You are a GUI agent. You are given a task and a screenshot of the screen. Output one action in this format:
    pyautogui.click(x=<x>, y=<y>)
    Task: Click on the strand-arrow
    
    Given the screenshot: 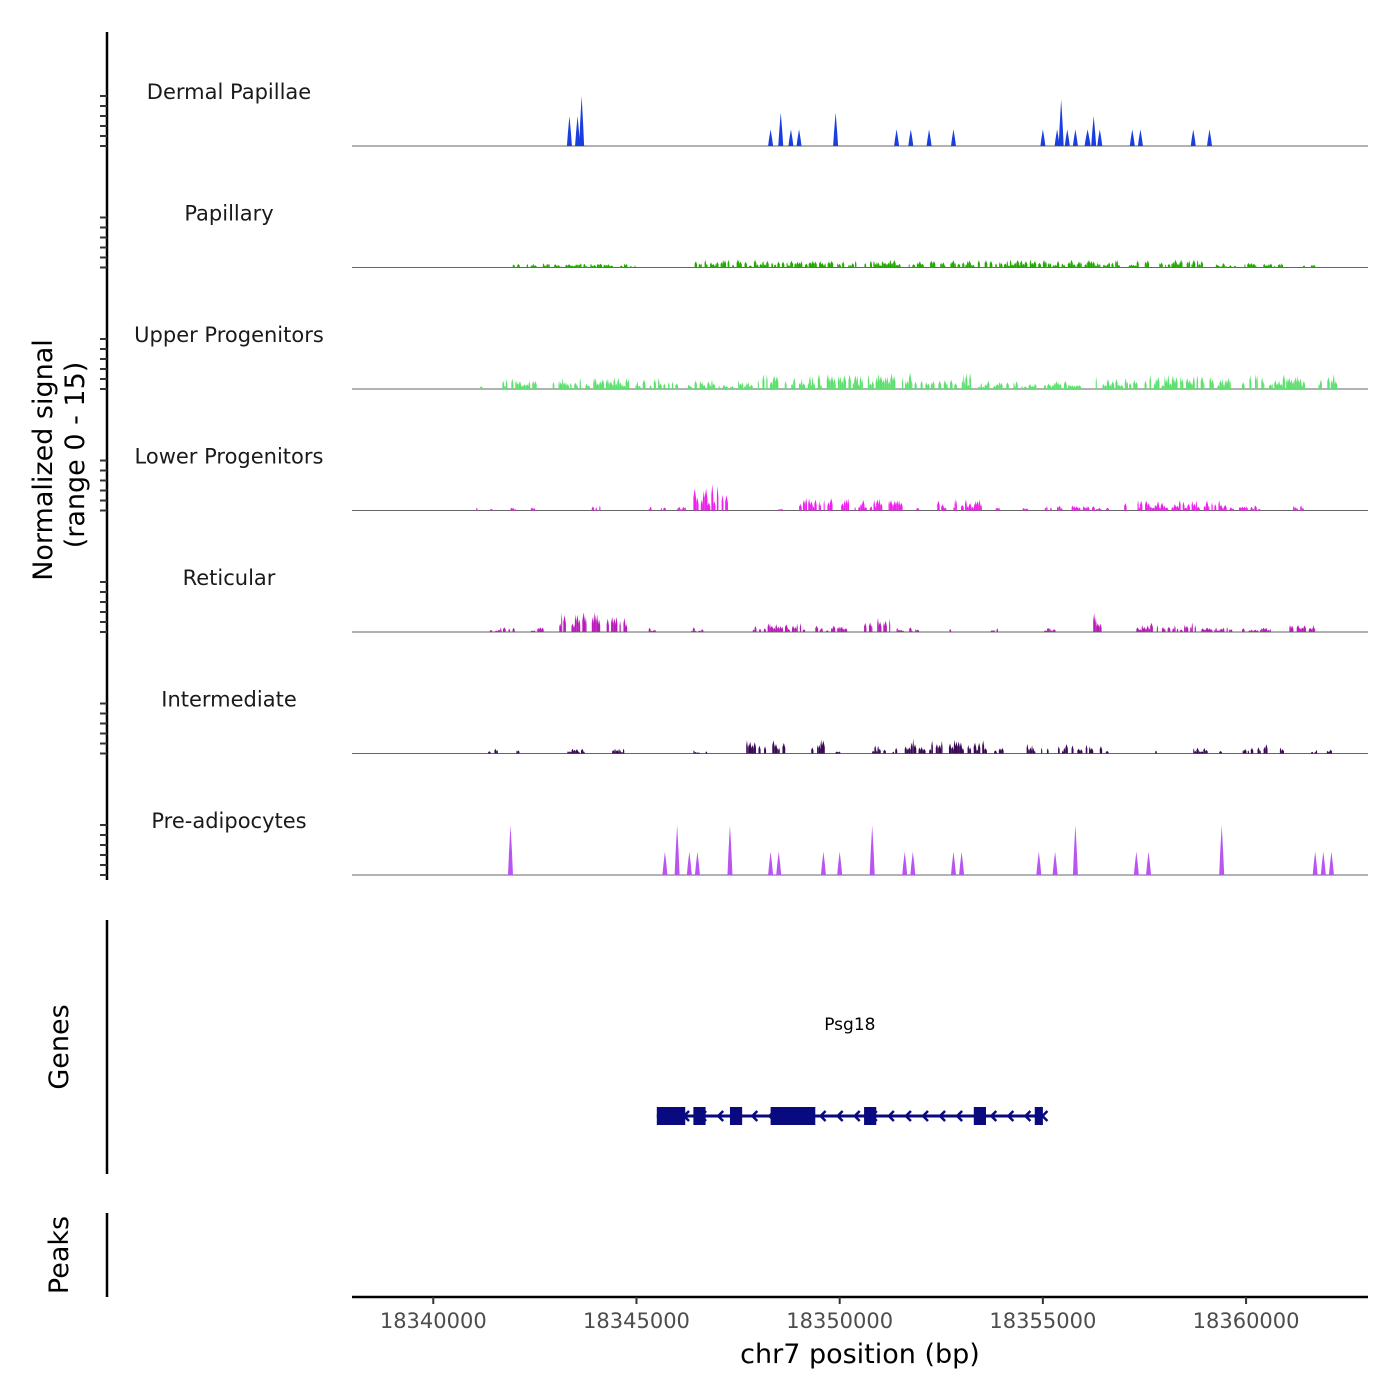 What is the action you would take?
    pyautogui.click(x=891, y=1116)
    